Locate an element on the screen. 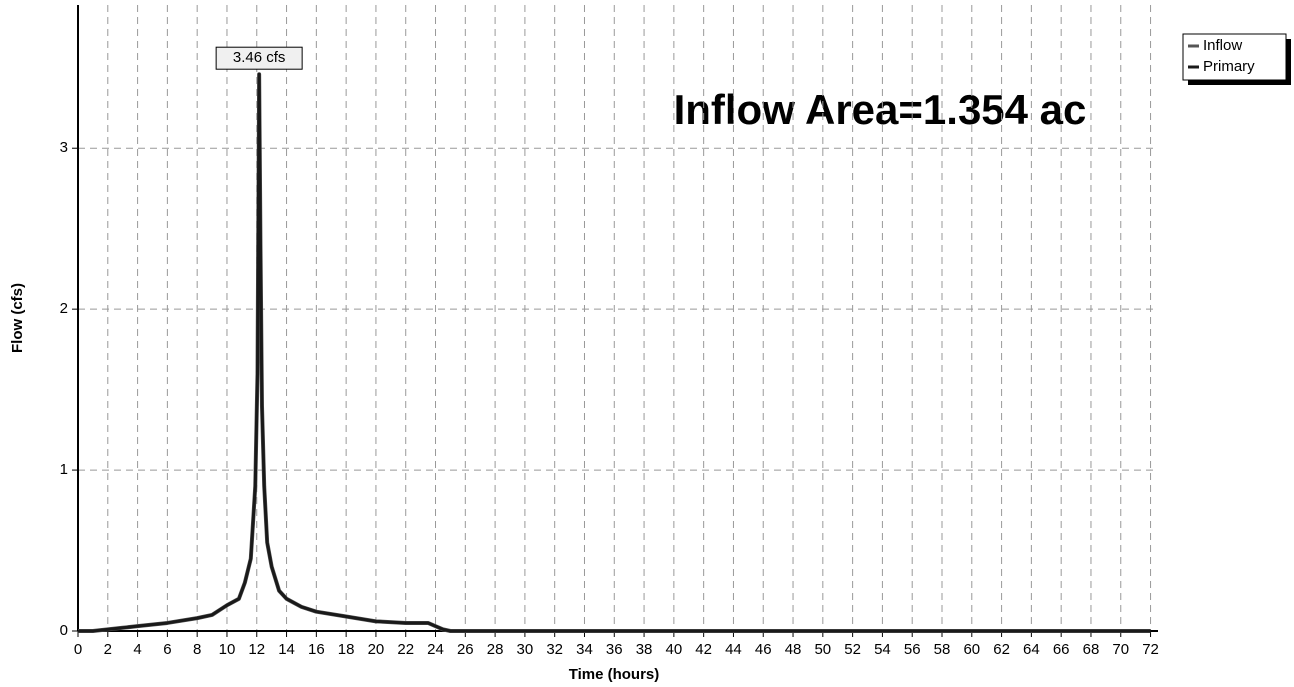  x-tick-label: 22 is located at coordinates (405, 649).